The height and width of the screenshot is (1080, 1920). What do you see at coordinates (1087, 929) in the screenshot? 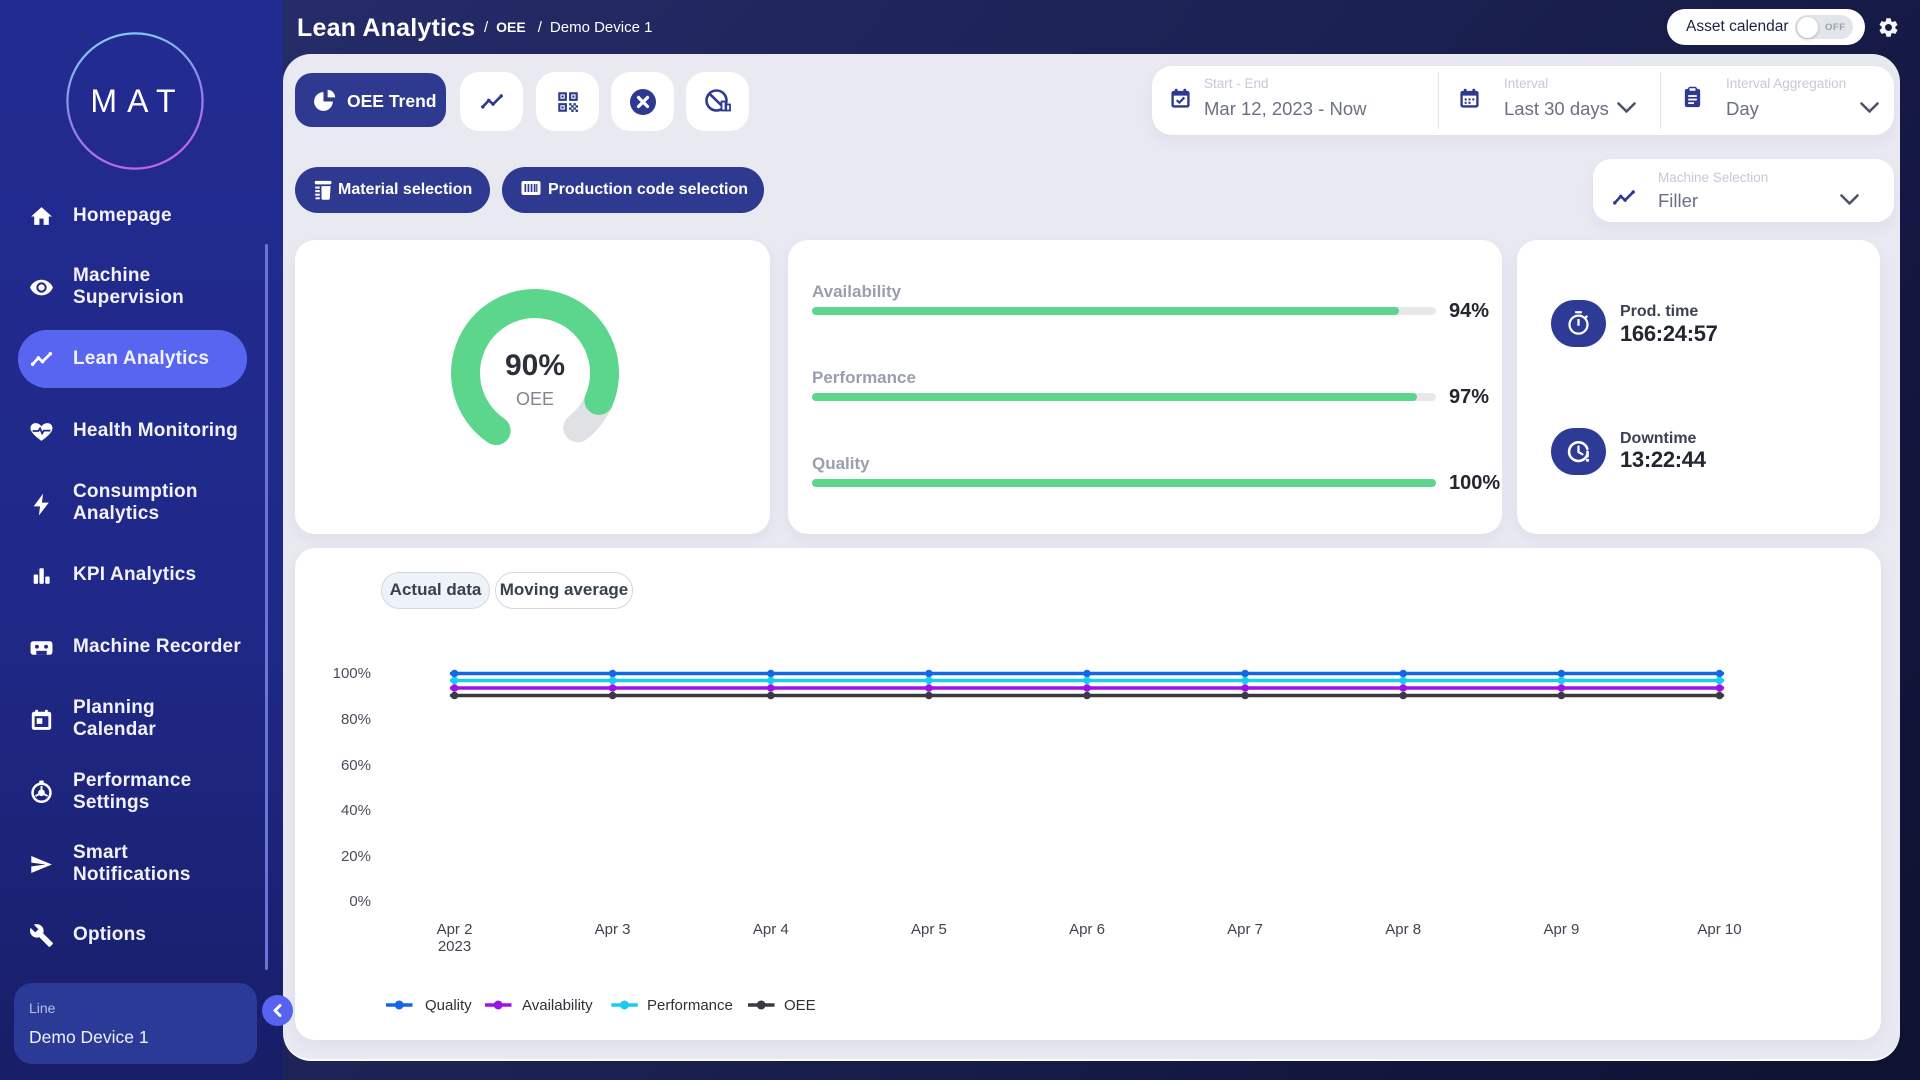
I see `svg-text: Apr 6` at bounding box center [1087, 929].